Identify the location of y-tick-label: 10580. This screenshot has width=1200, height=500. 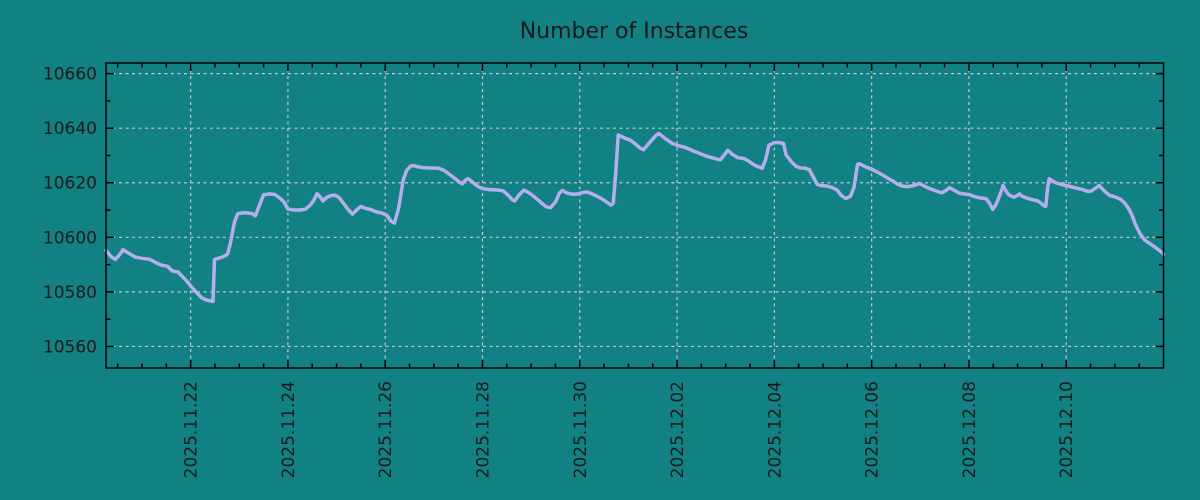
(70, 293).